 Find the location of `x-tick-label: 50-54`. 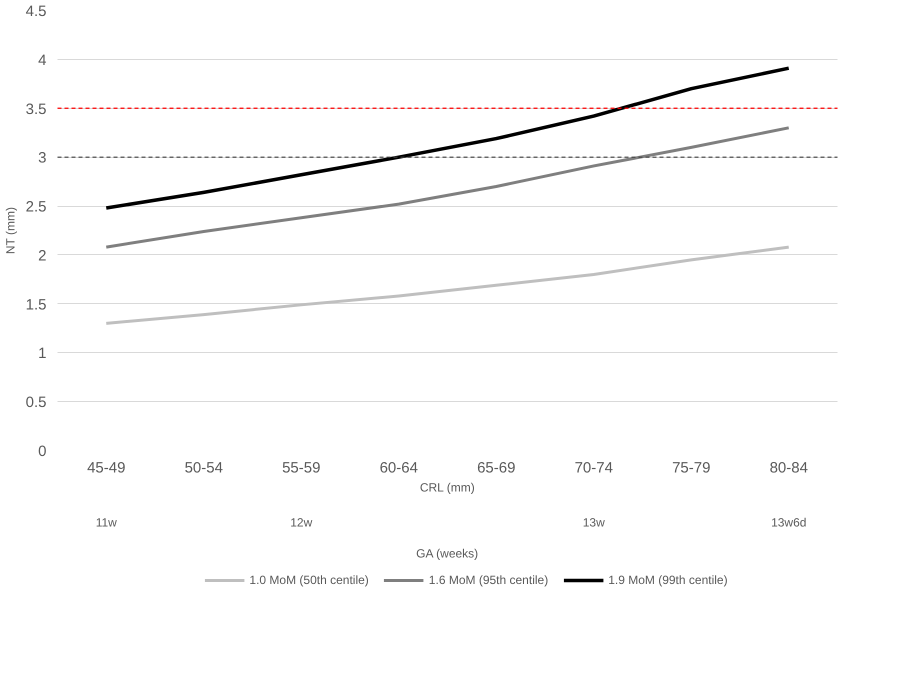

x-tick-label: 50-54 is located at coordinates (203, 468).